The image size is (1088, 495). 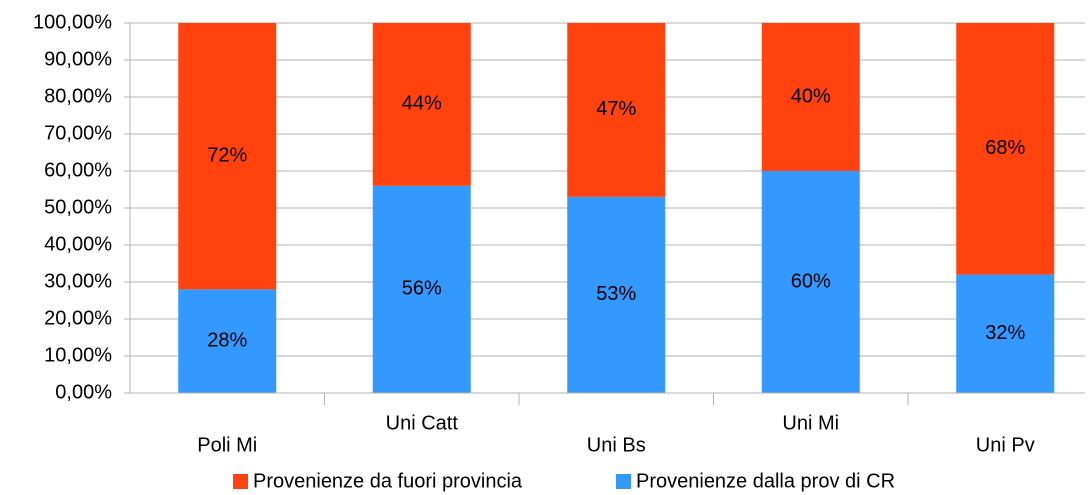 I want to click on data-label: 56%, so click(x=422, y=289).